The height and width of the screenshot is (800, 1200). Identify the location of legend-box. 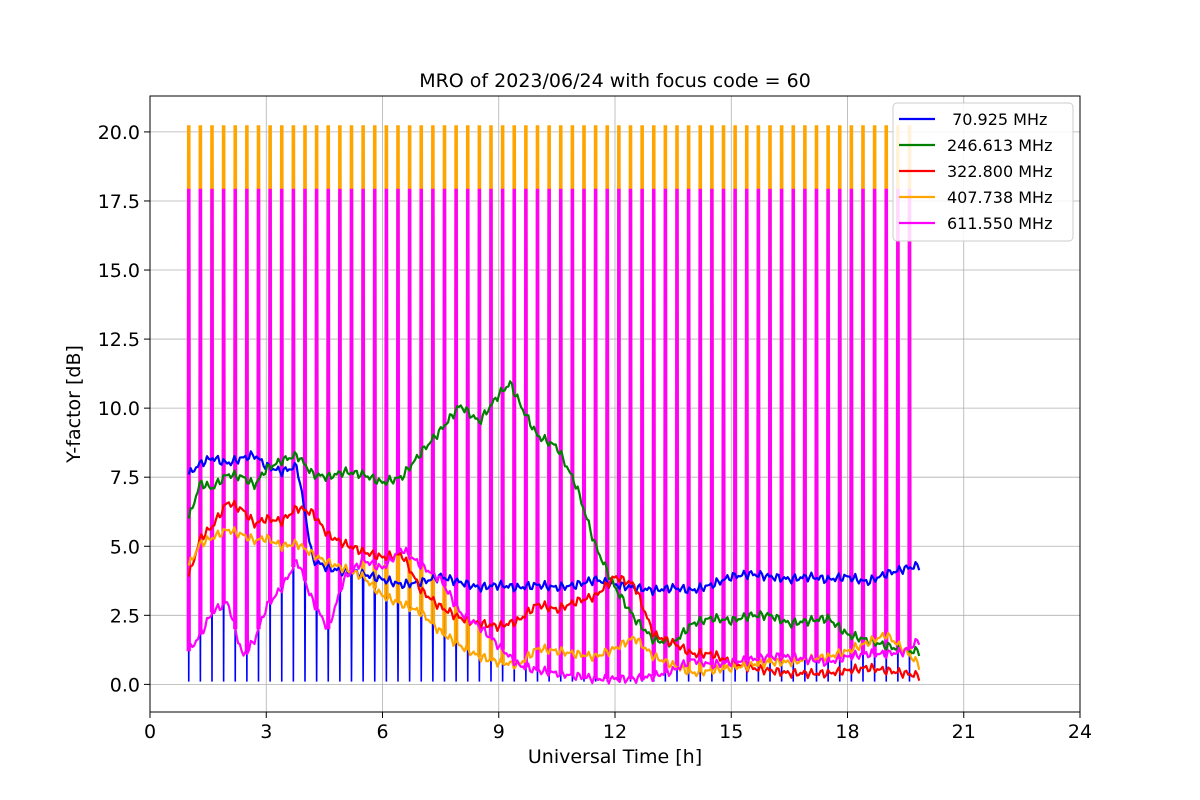
(983, 172).